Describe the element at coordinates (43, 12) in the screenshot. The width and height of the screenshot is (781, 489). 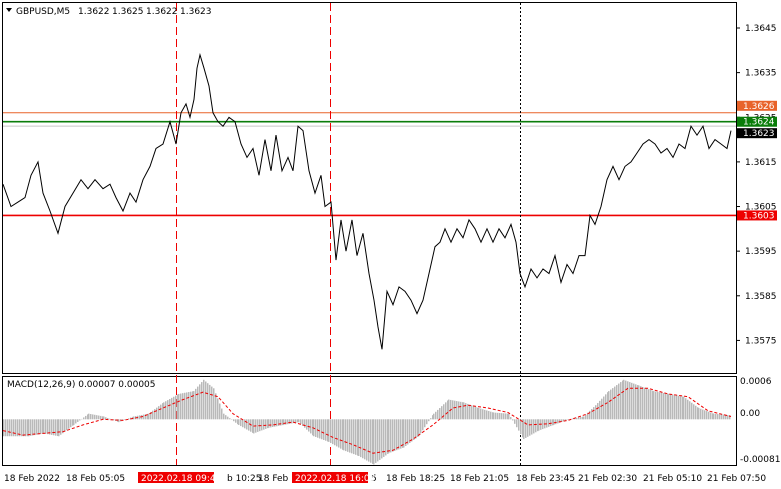
I see `symbol-label: GBPUSD,M5` at that location.